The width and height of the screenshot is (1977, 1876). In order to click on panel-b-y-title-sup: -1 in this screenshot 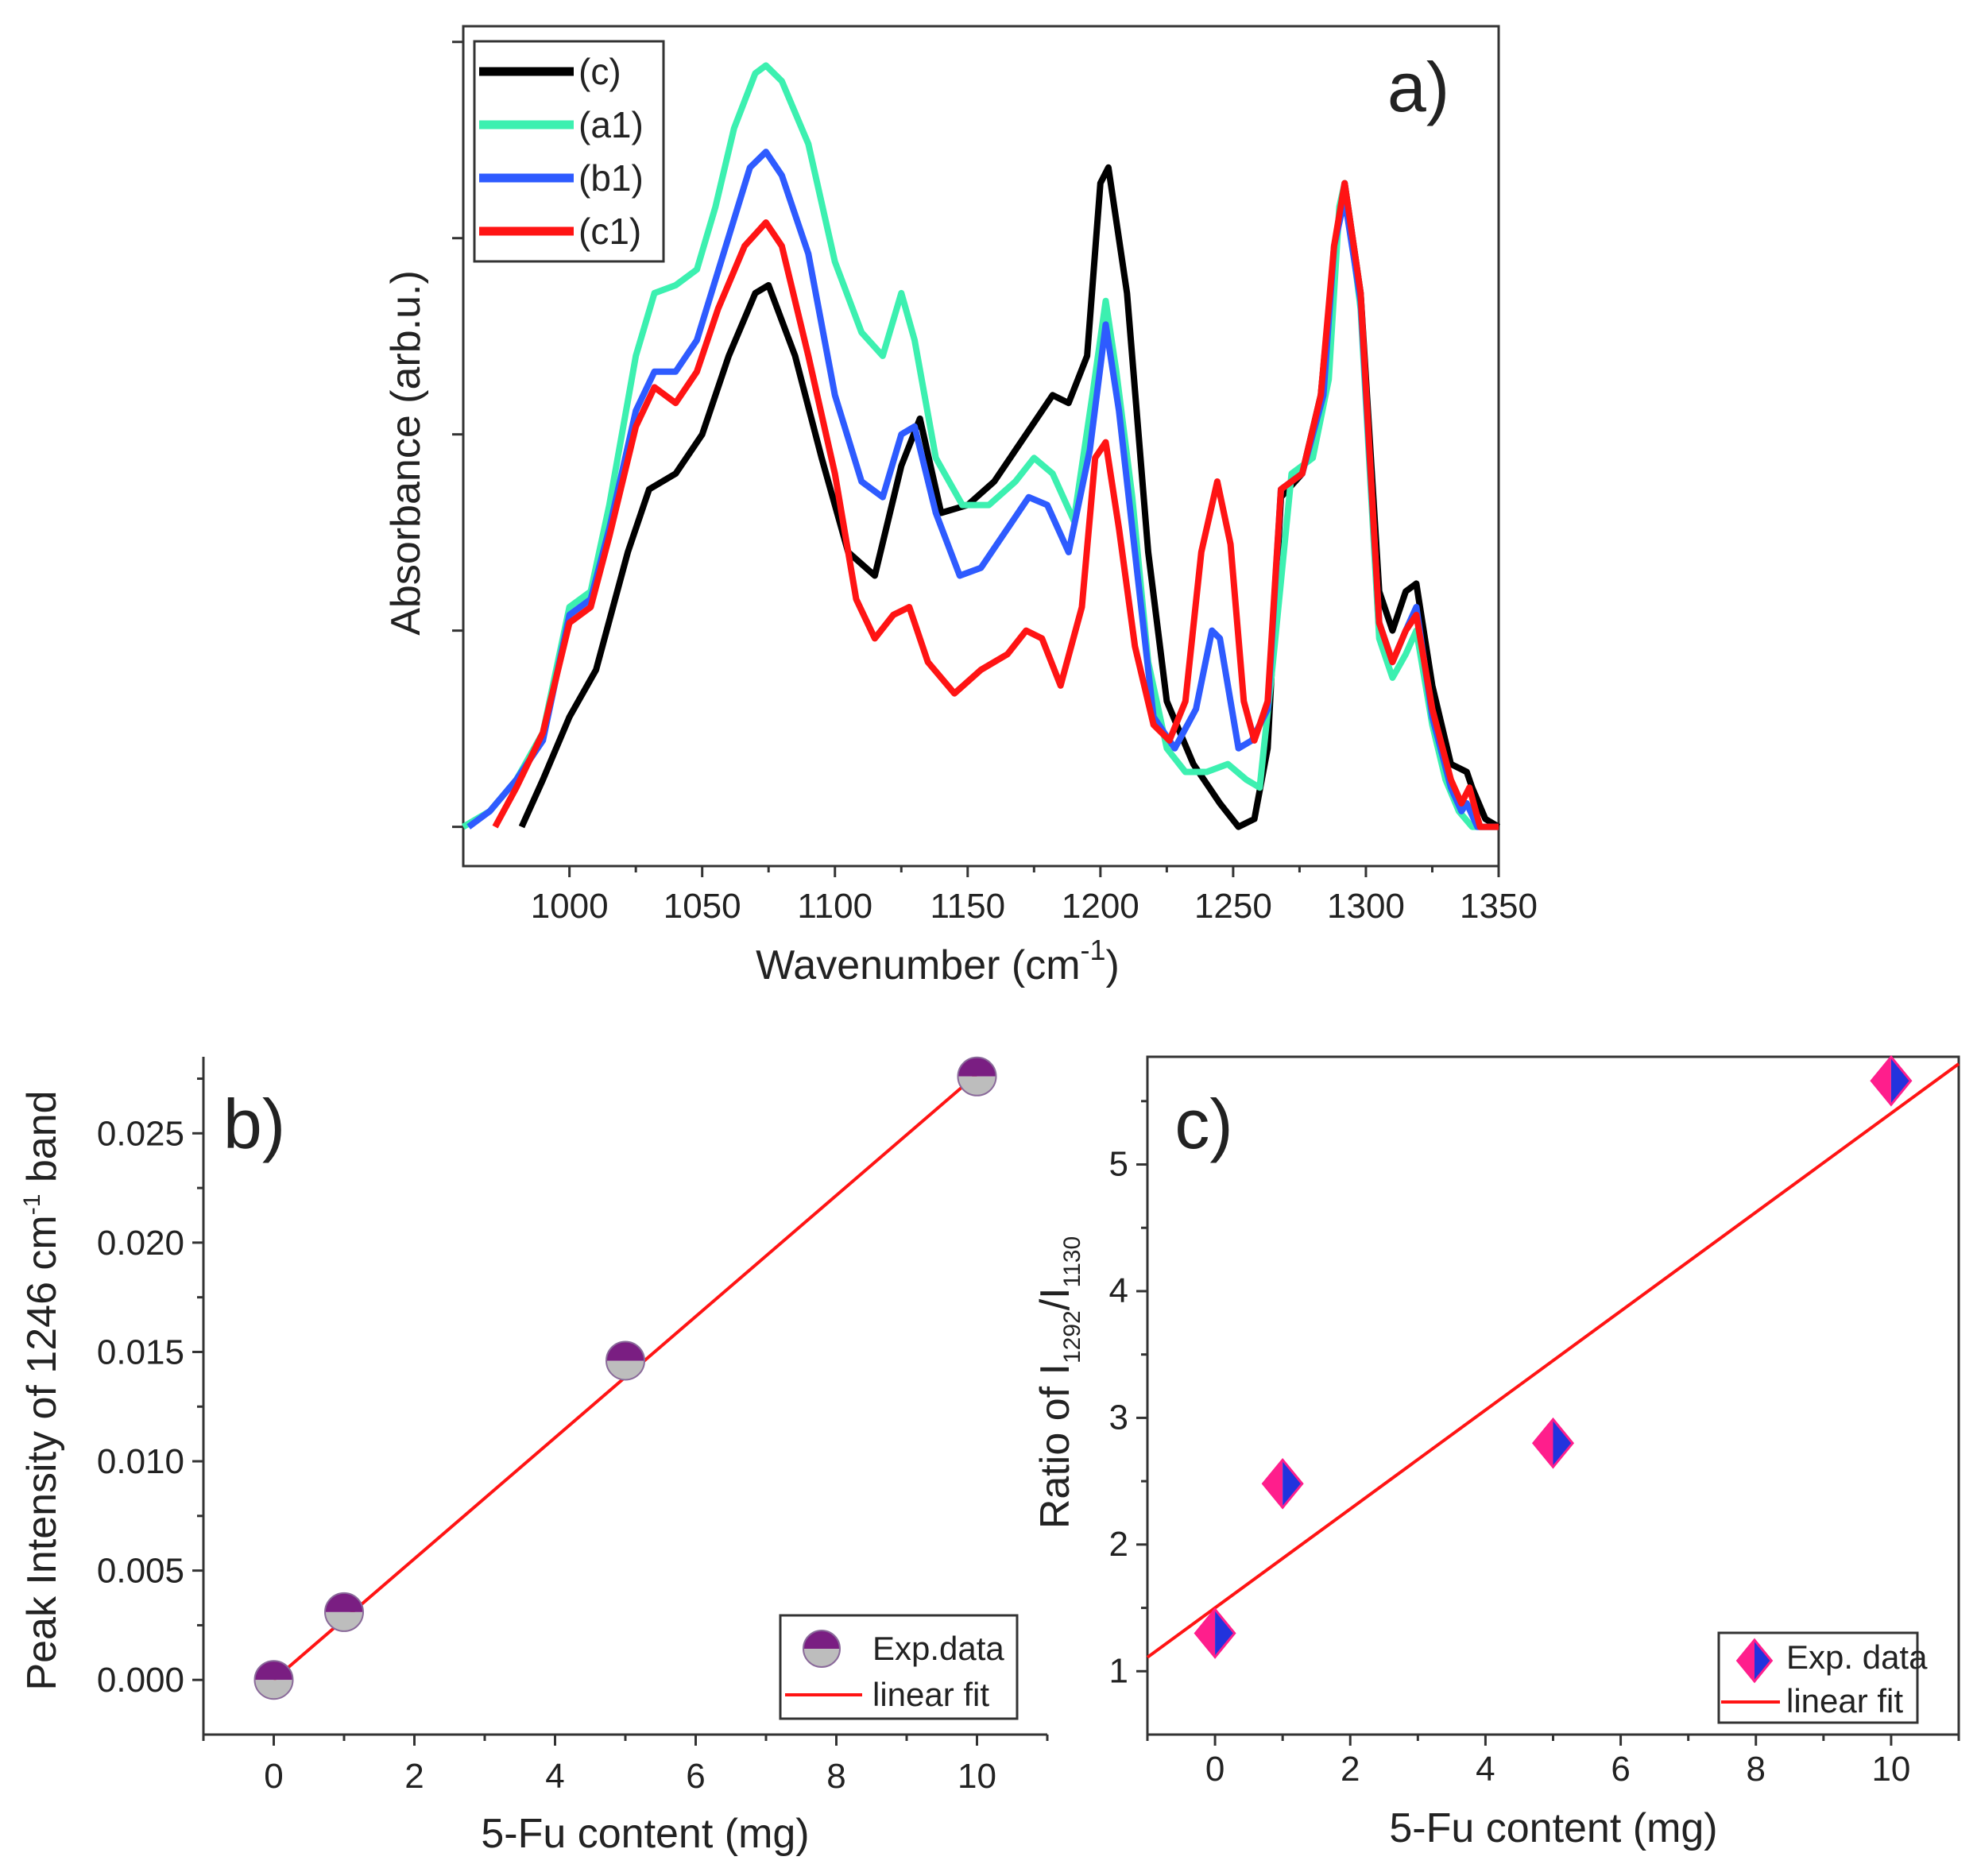, I will do `click(32, 1205)`.